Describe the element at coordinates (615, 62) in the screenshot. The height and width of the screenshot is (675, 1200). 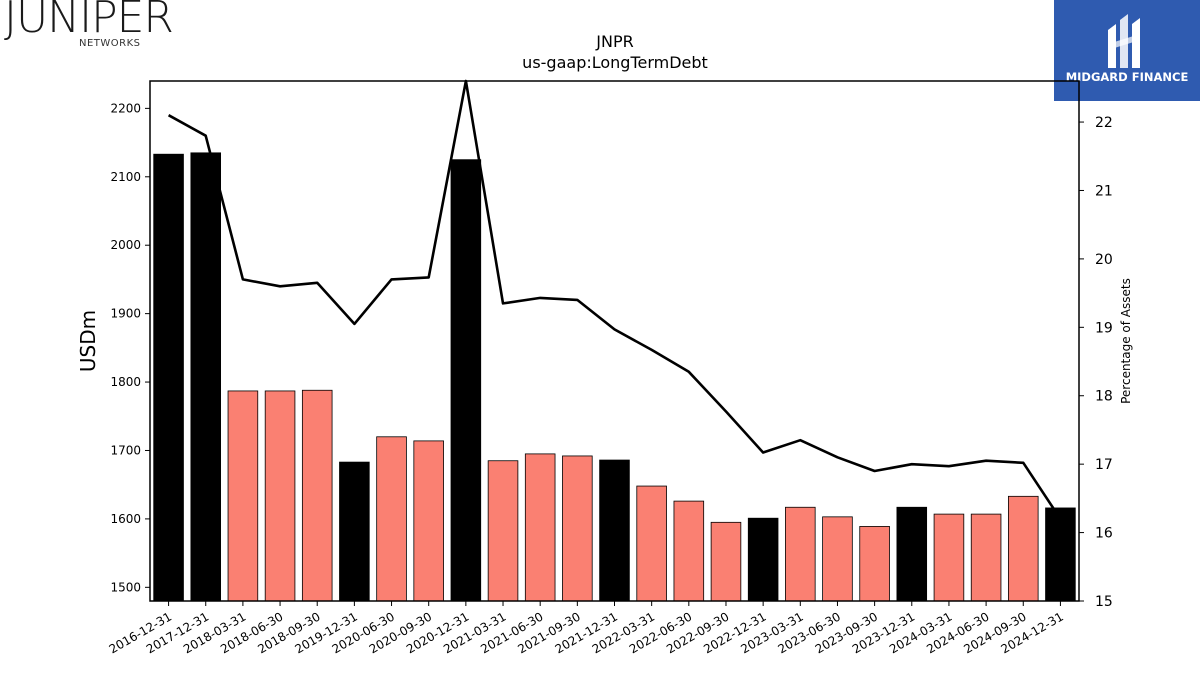
I see `chart-subtitle: us-gaap:LongTermDebt` at that location.